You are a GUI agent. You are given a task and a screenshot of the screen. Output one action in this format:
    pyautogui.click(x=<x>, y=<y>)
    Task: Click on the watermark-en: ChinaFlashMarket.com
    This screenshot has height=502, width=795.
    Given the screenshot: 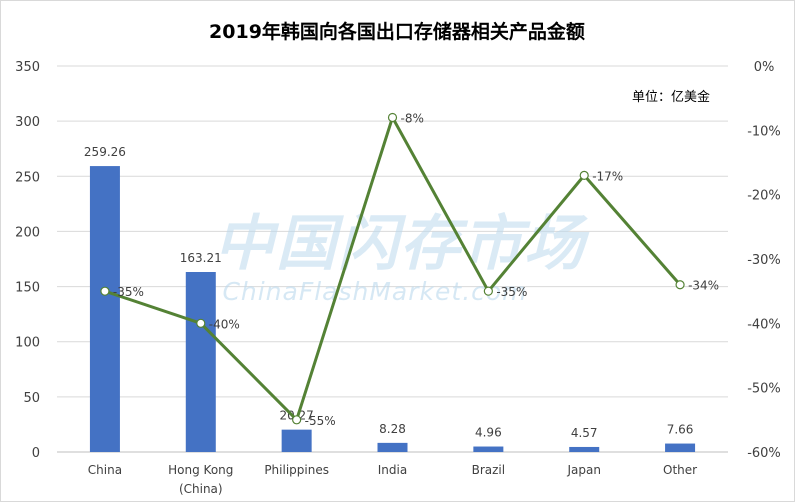 What is the action you would take?
    pyautogui.click(x=374, y=291)
    